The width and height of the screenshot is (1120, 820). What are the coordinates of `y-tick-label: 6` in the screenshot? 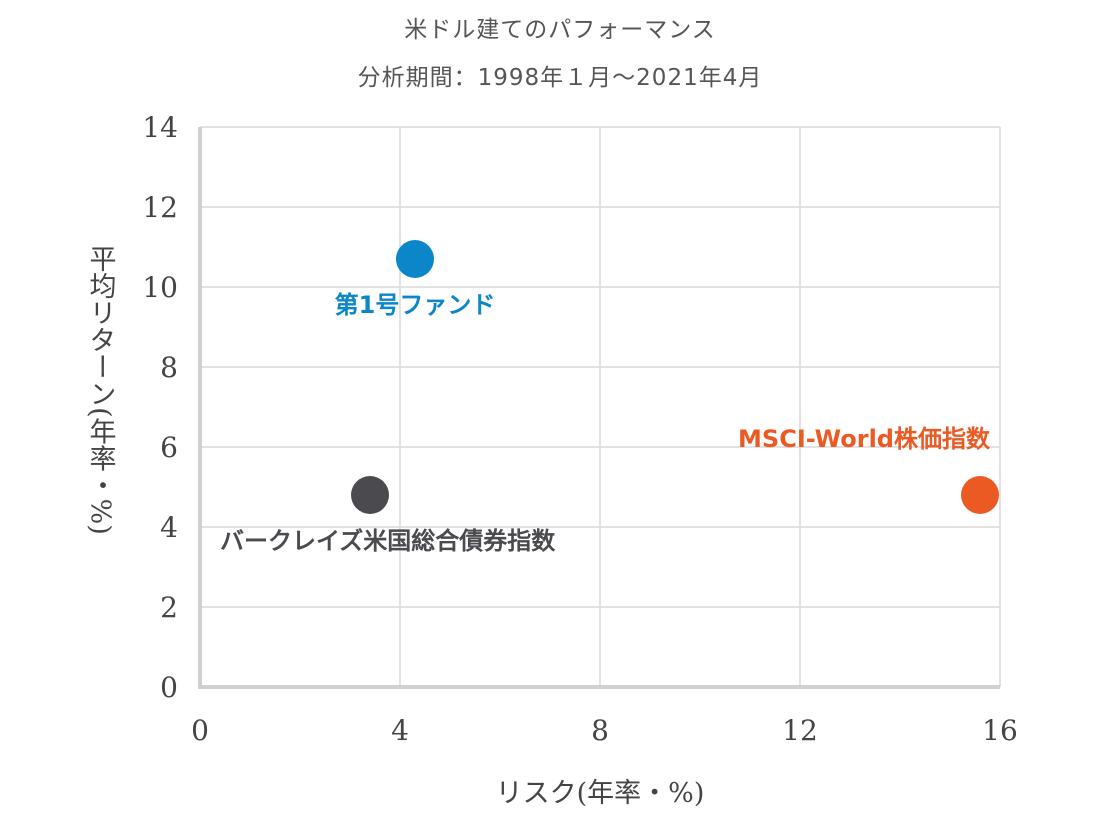 It's located at (169, 447).